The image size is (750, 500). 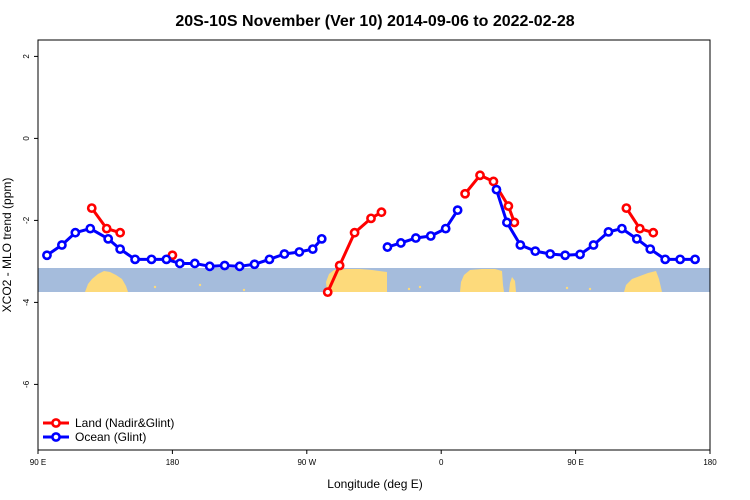 I want to click on map-strip, so click(x=374, y=280).